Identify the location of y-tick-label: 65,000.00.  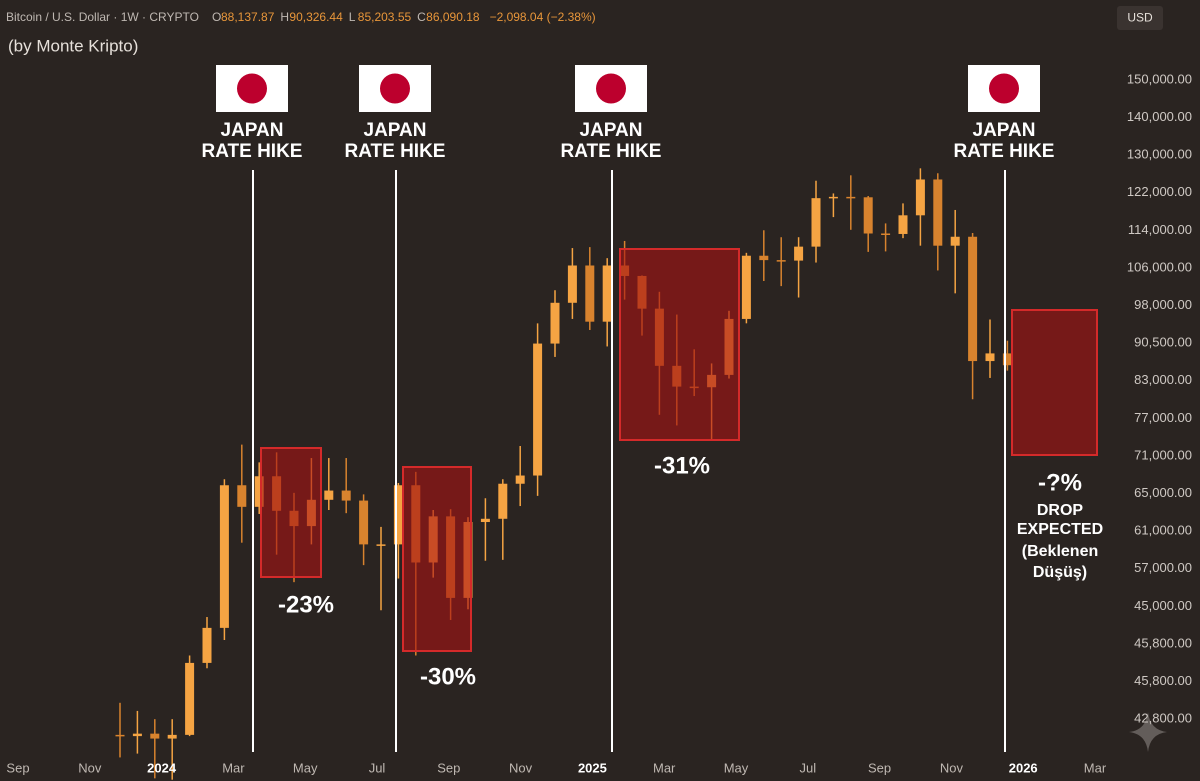
(1163, 492).